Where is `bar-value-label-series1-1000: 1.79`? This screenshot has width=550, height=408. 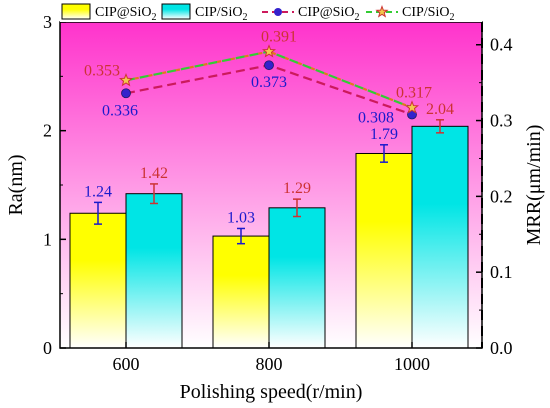 bar-value-label-series1-1000: 1.79 is located at coordinates (384, 134).